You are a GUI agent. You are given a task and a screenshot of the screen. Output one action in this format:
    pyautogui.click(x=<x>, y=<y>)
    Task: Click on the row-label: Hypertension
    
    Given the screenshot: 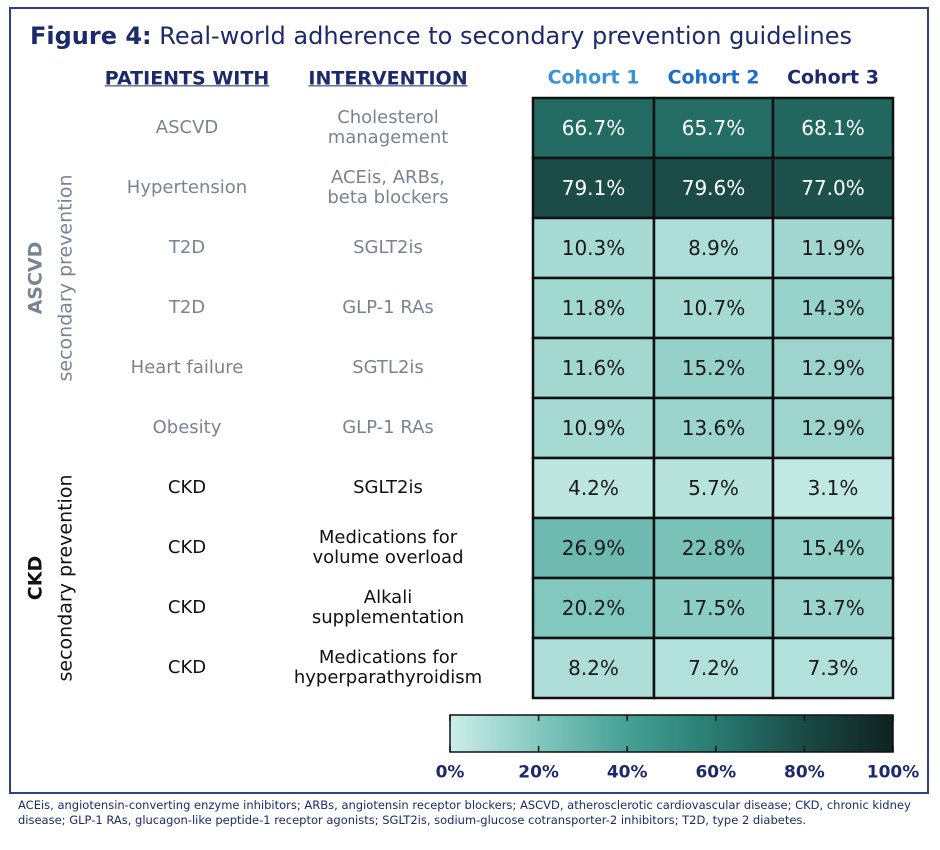 What is the action you would take?
    pyautogui.click(x=187, y=187)
    